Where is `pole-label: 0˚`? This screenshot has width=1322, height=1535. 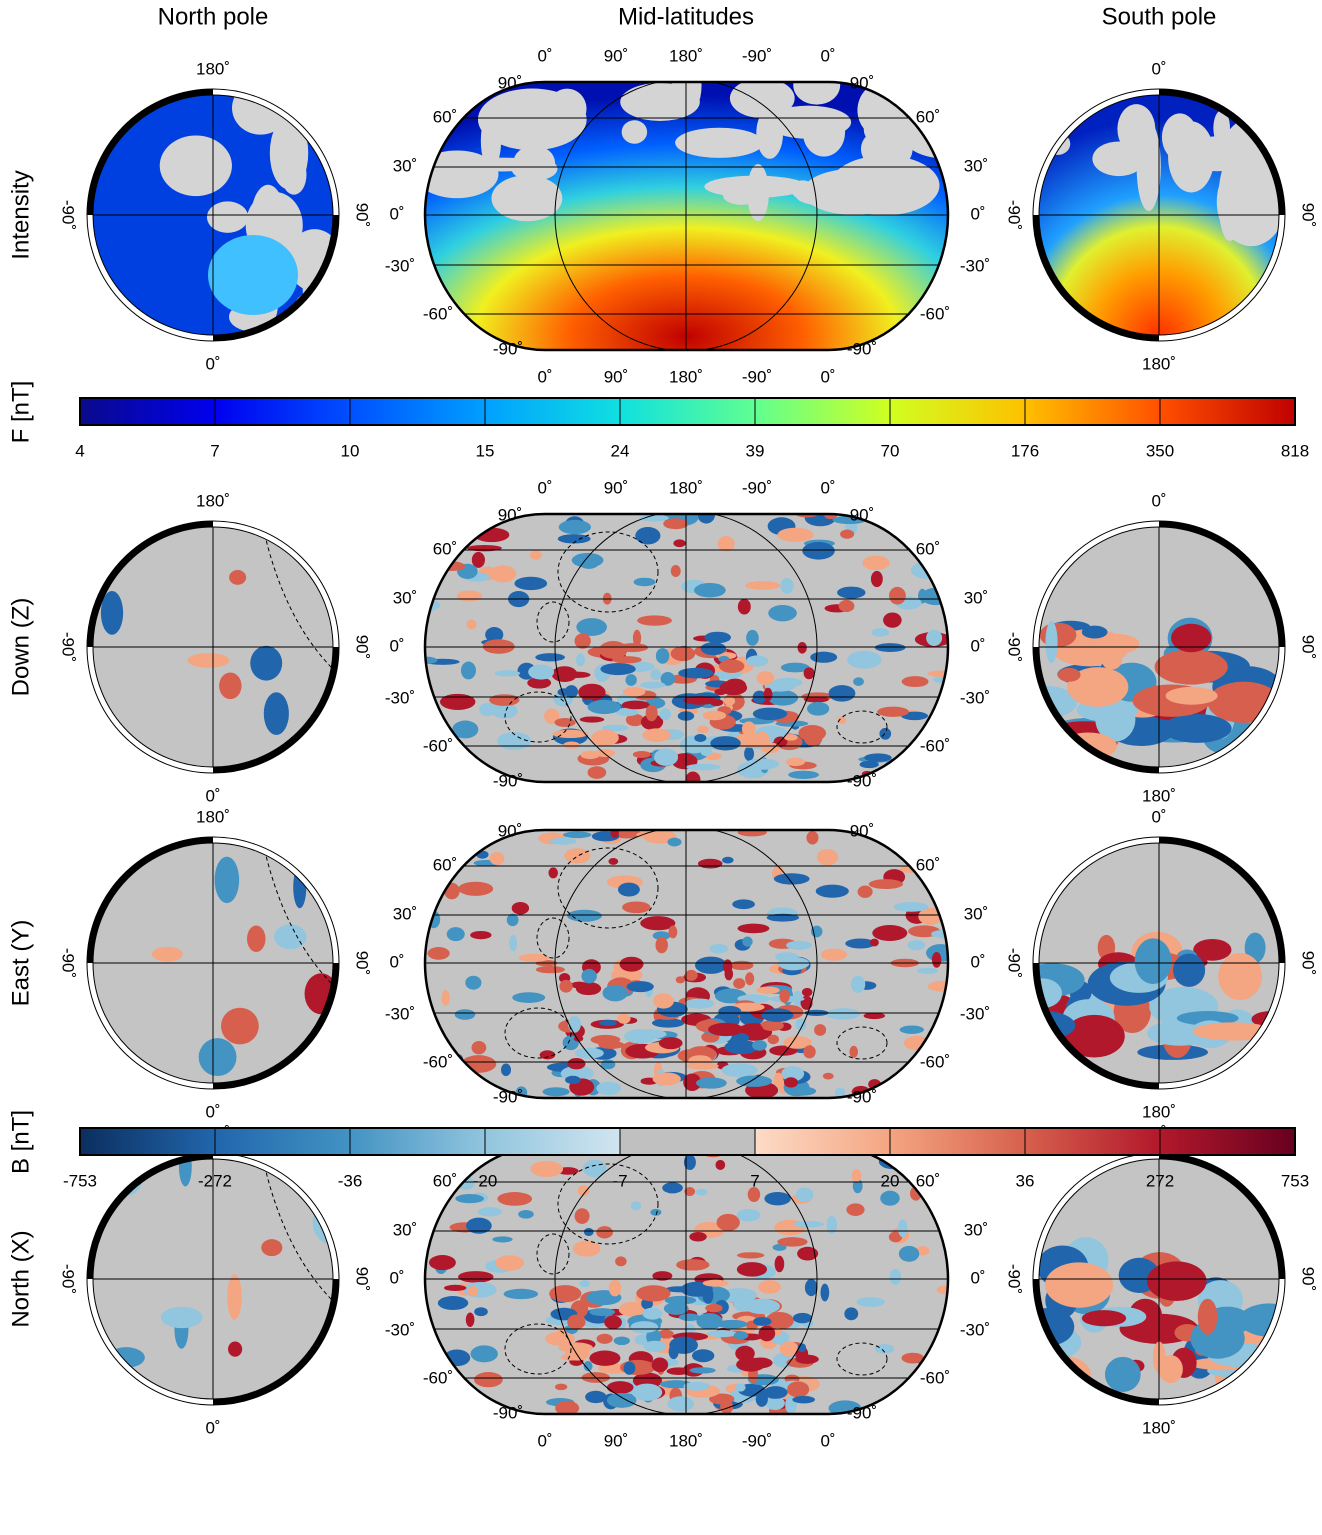
pole-label: 0˚ is located at coordinates (212, 363).